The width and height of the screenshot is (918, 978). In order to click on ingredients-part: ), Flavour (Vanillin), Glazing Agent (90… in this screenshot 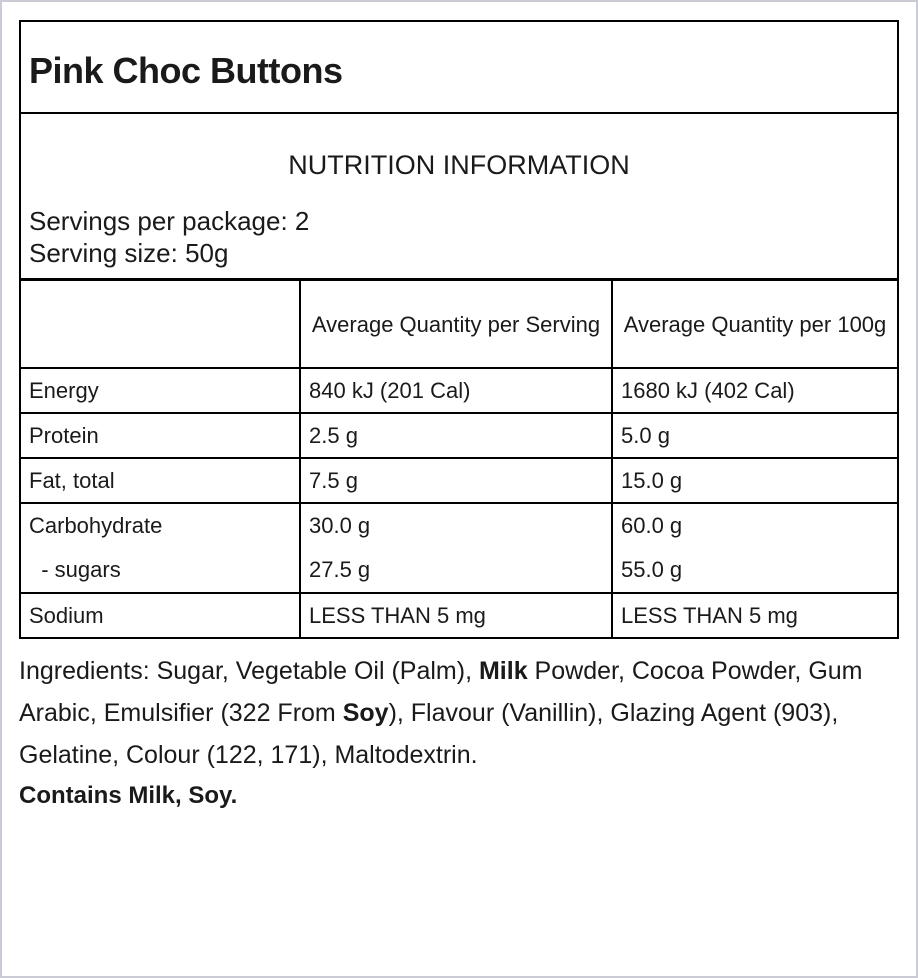, I will do `click(429, 734)`.